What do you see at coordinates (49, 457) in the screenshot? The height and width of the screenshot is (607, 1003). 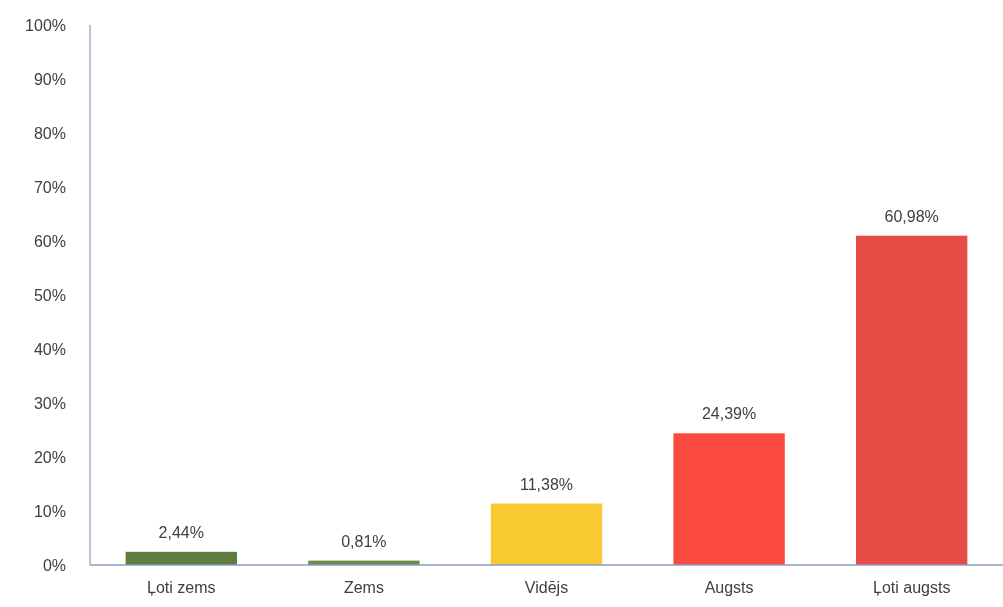 I see `y-tick-label: 20%` at bounding box center [49, 457].